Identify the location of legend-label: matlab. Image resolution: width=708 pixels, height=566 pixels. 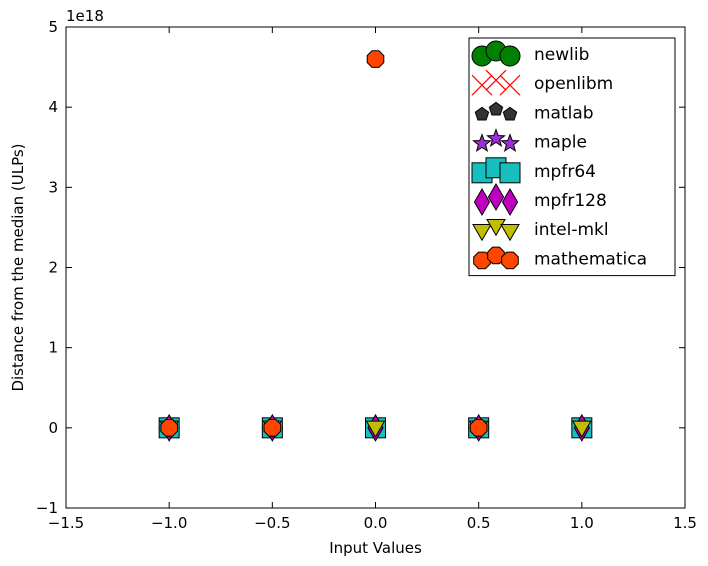
(564, 113).